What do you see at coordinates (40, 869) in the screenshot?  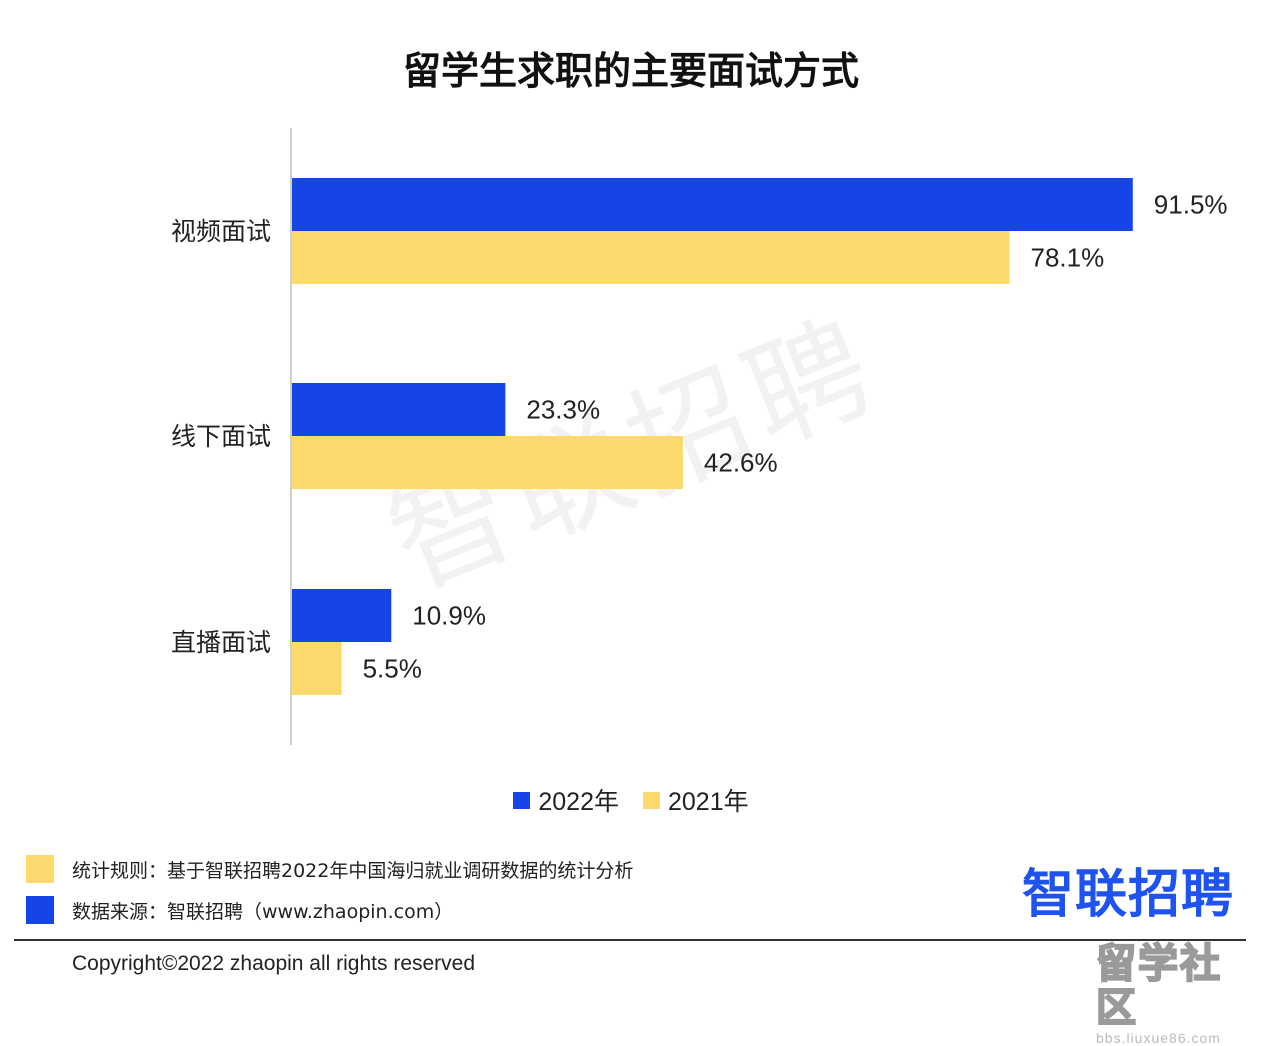 I see `note-rule-square` at bounding box center [40, 869].